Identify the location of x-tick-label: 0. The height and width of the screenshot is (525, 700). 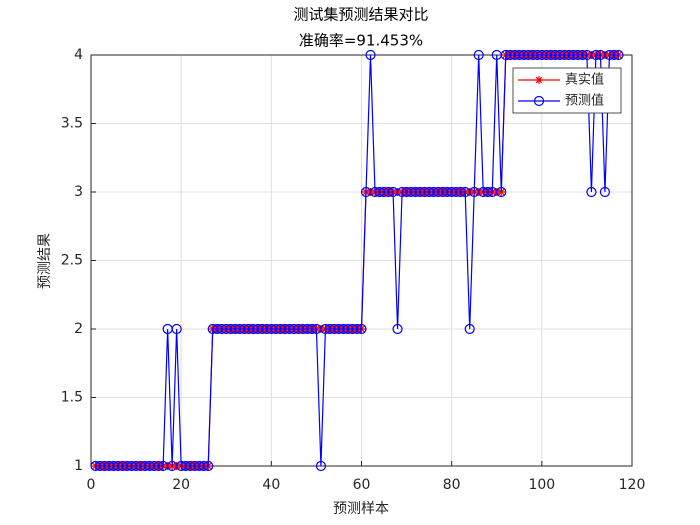
(91, 485).